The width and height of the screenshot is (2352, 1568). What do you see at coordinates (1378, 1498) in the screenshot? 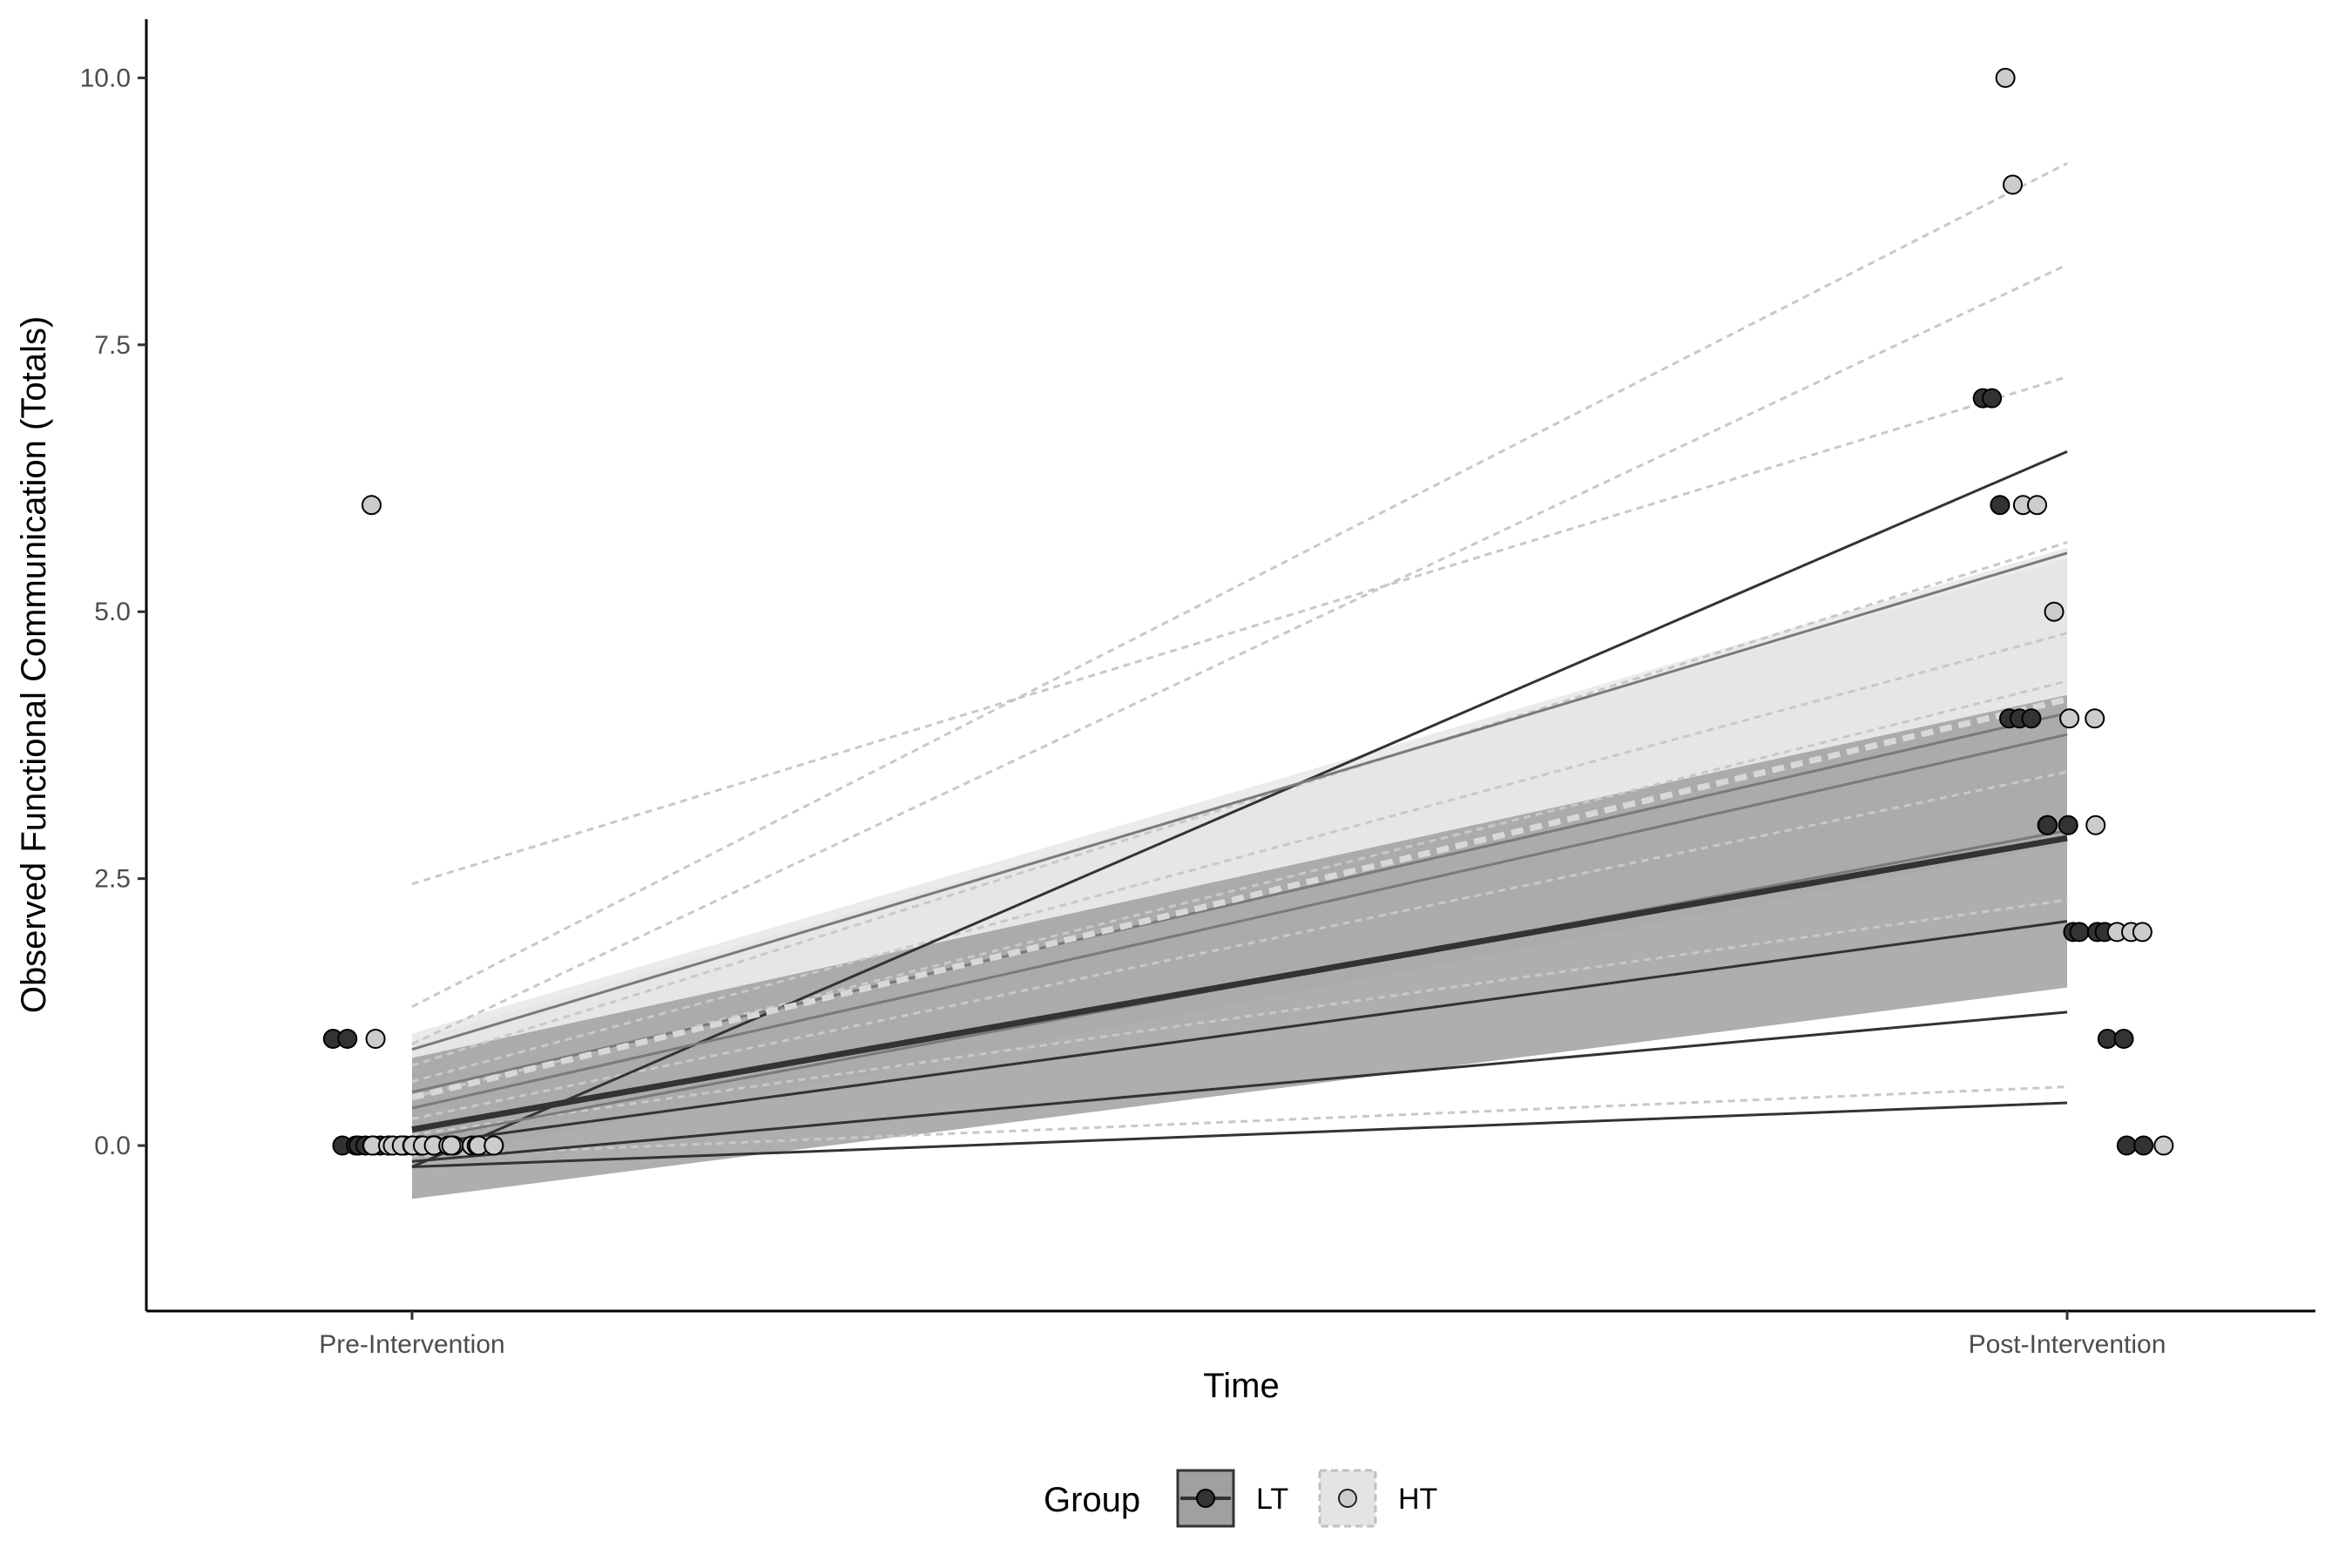
I see `legend-entry-ht: HT` at bounding box center [1378, 1498].